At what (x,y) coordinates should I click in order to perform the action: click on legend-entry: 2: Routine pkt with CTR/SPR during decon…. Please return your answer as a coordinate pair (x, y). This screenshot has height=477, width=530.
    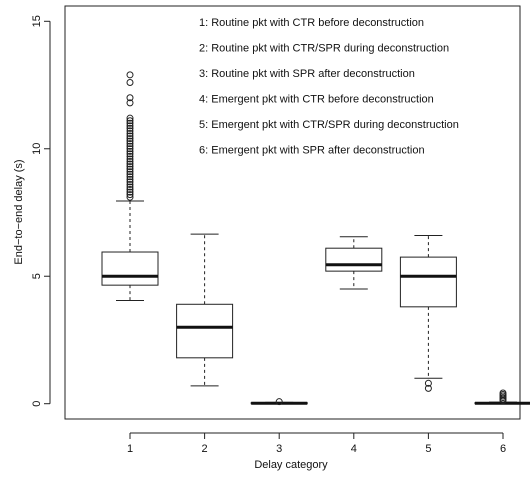
    Looking at the image, I should click on (324, 49).